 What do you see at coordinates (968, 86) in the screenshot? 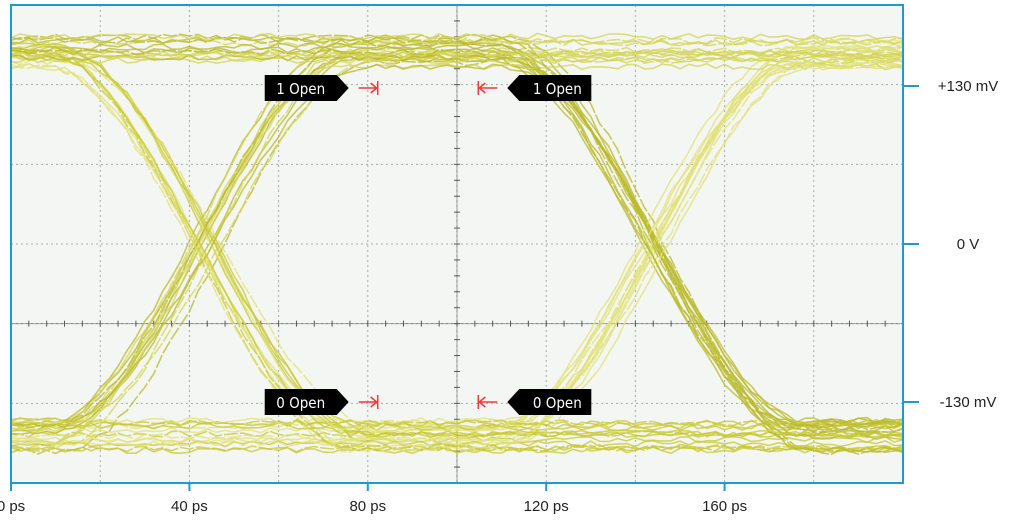
I see `y-tick-label: +130 mV` at bounding box center [968, 86].